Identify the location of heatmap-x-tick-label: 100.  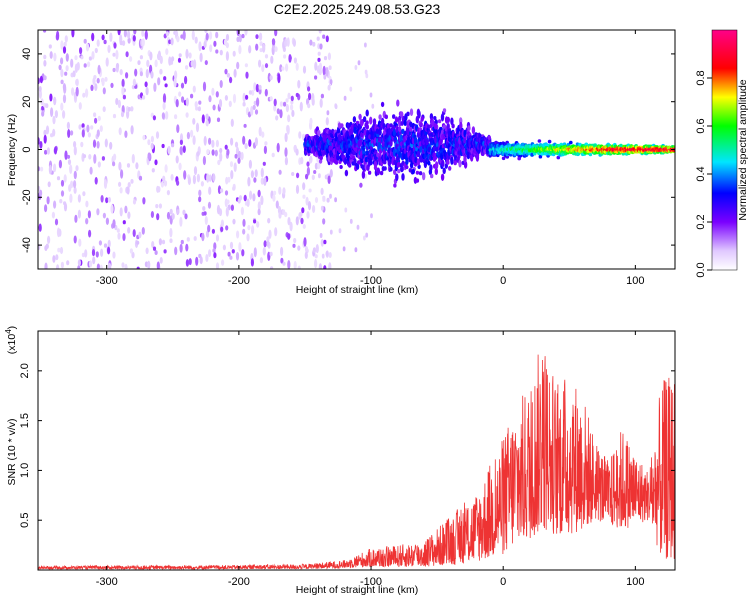
(635, 281).